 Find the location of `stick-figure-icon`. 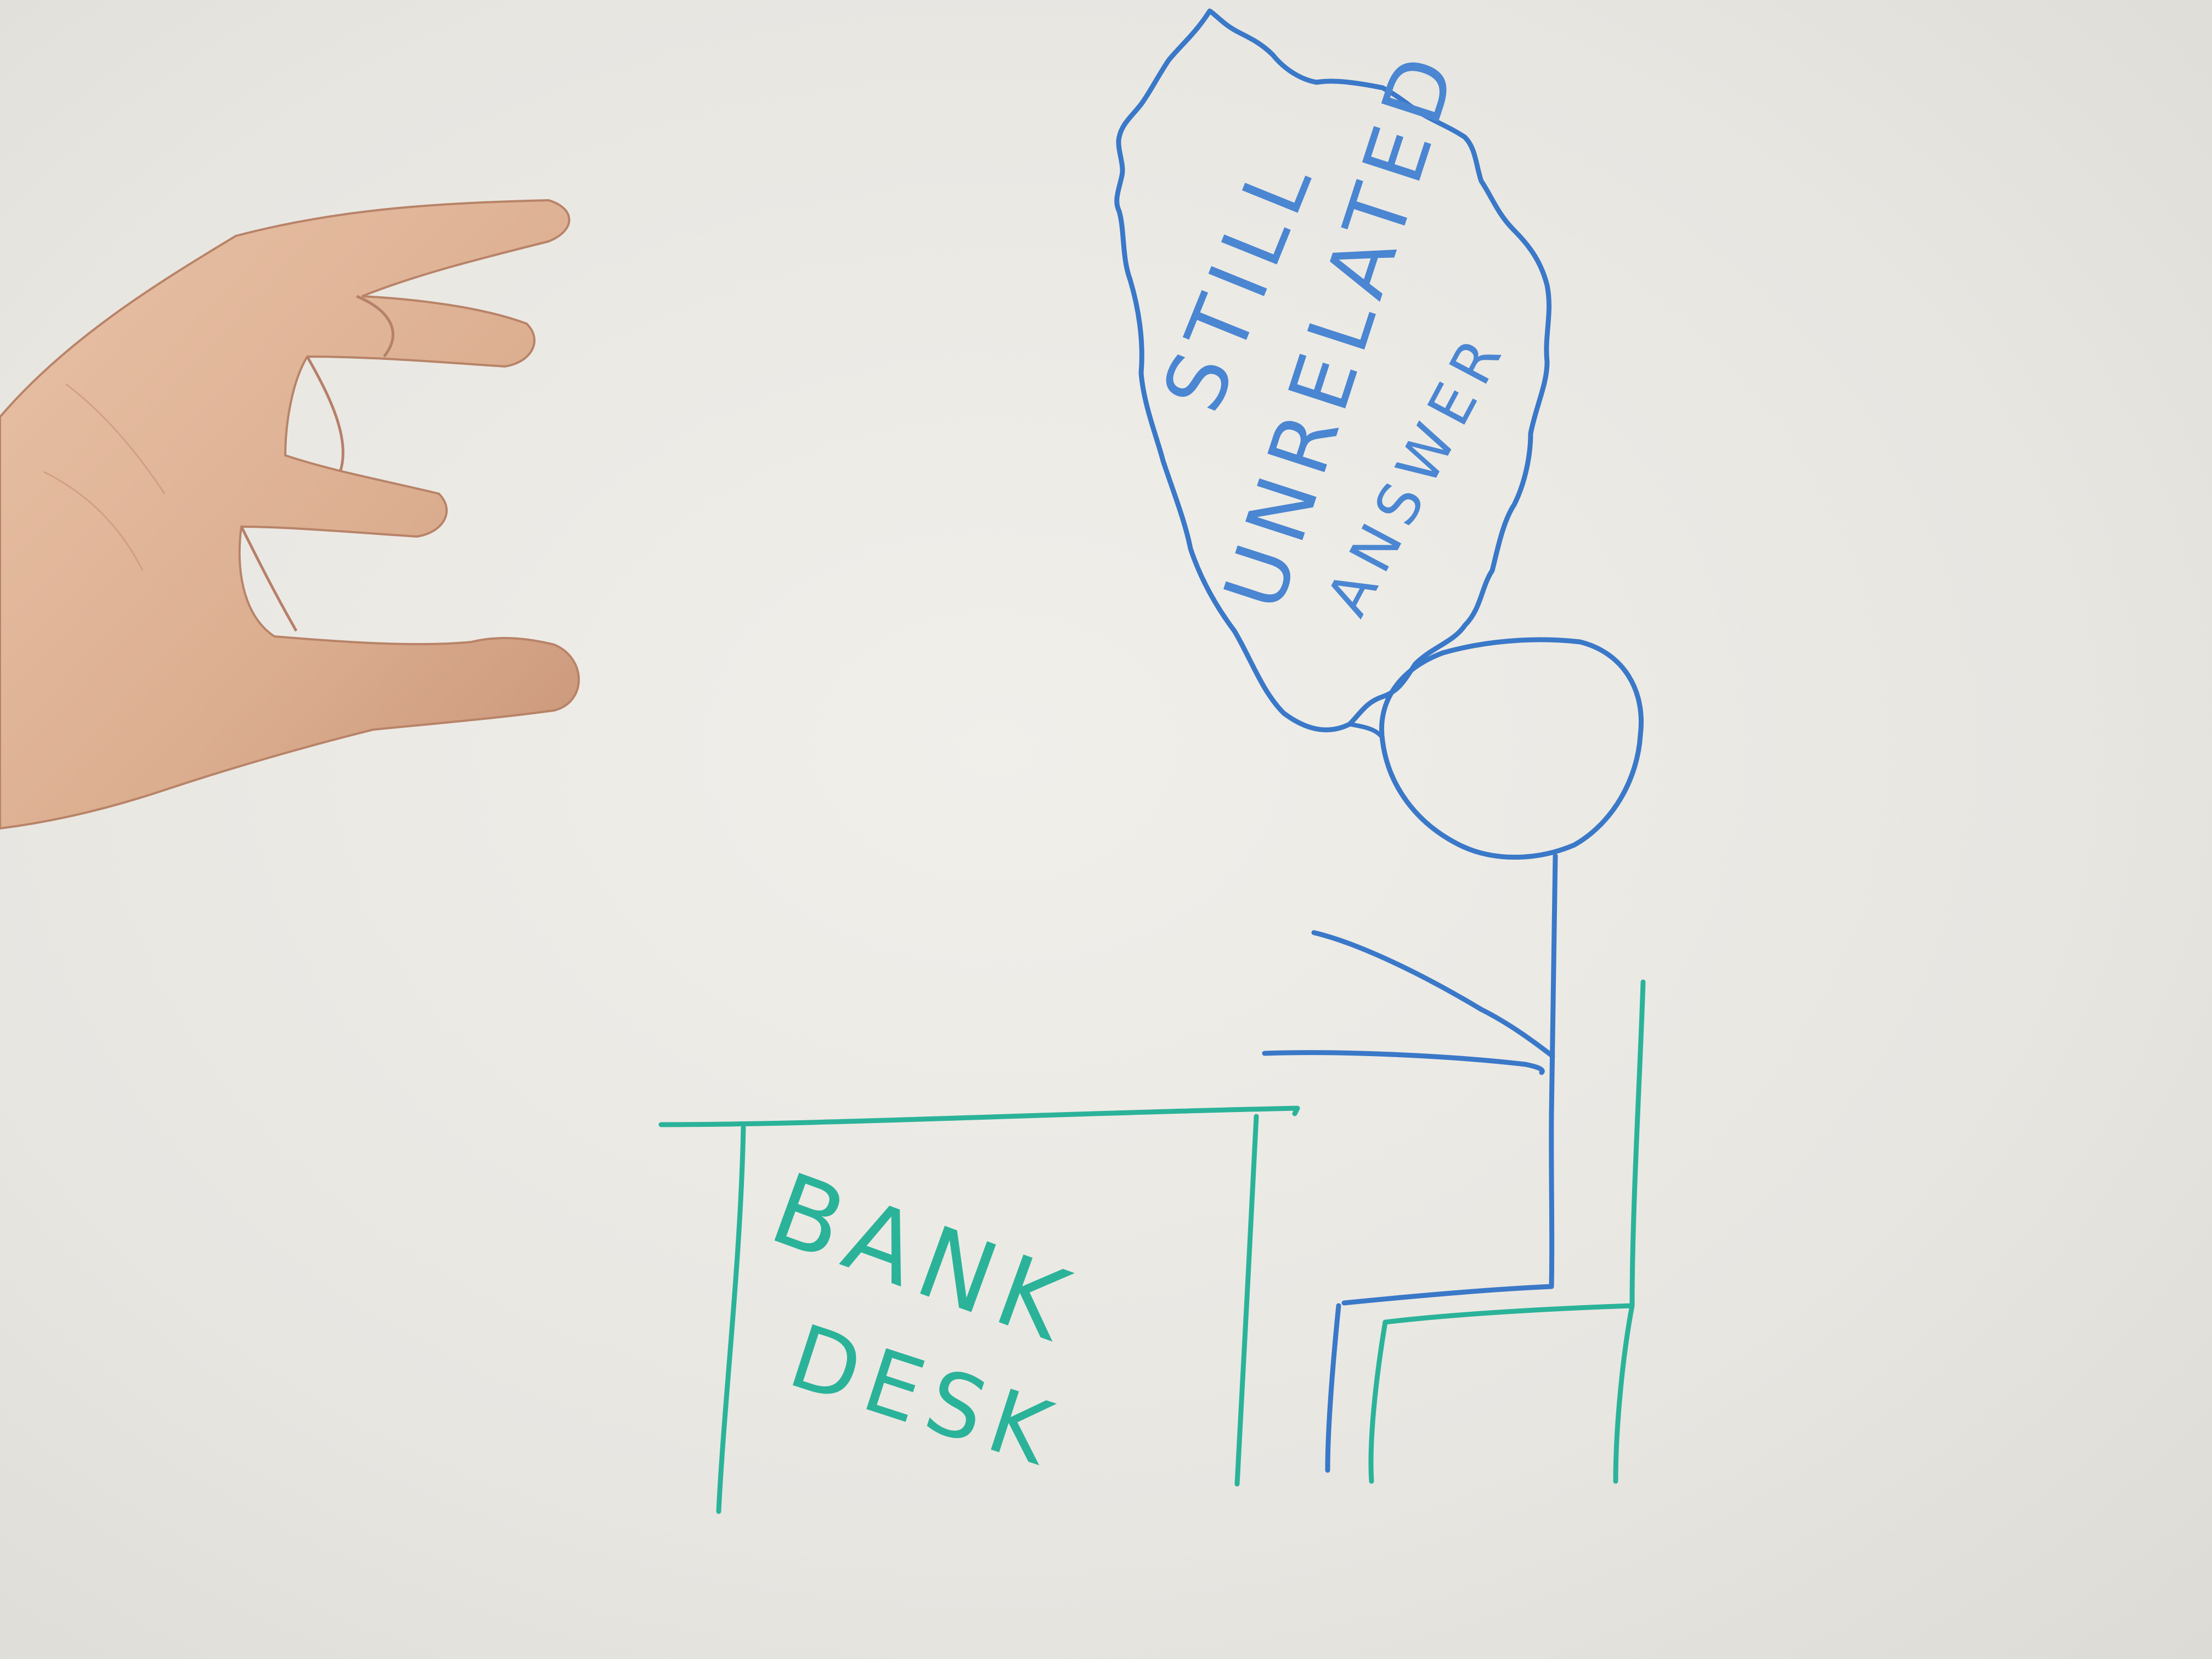

stick-figure-icon is located at coordinates (1453, 1055).